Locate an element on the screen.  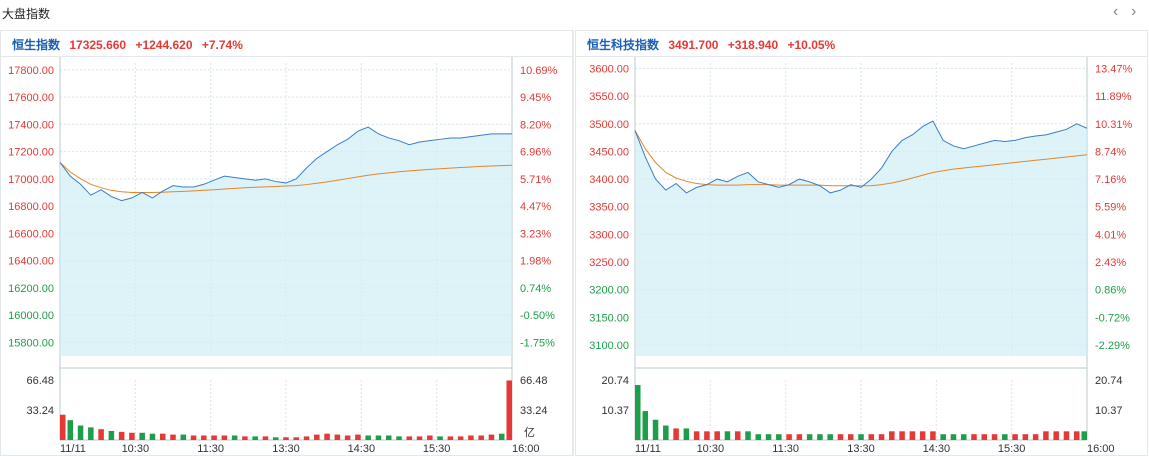
x-tick-label: 11:30 is located at coordinates (210, 449).